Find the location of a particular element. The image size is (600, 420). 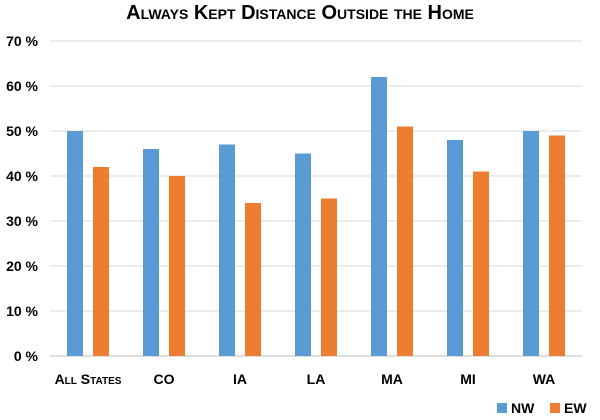

bar-ew-wa is located at coordinates (557, 245).